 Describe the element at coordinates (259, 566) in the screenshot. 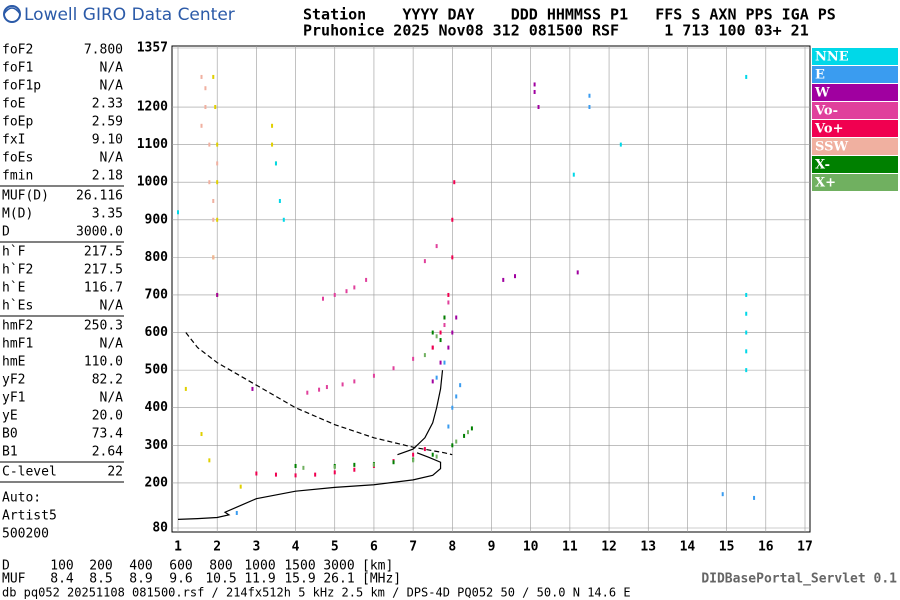

I see `muf-distance: 1000` at that location.